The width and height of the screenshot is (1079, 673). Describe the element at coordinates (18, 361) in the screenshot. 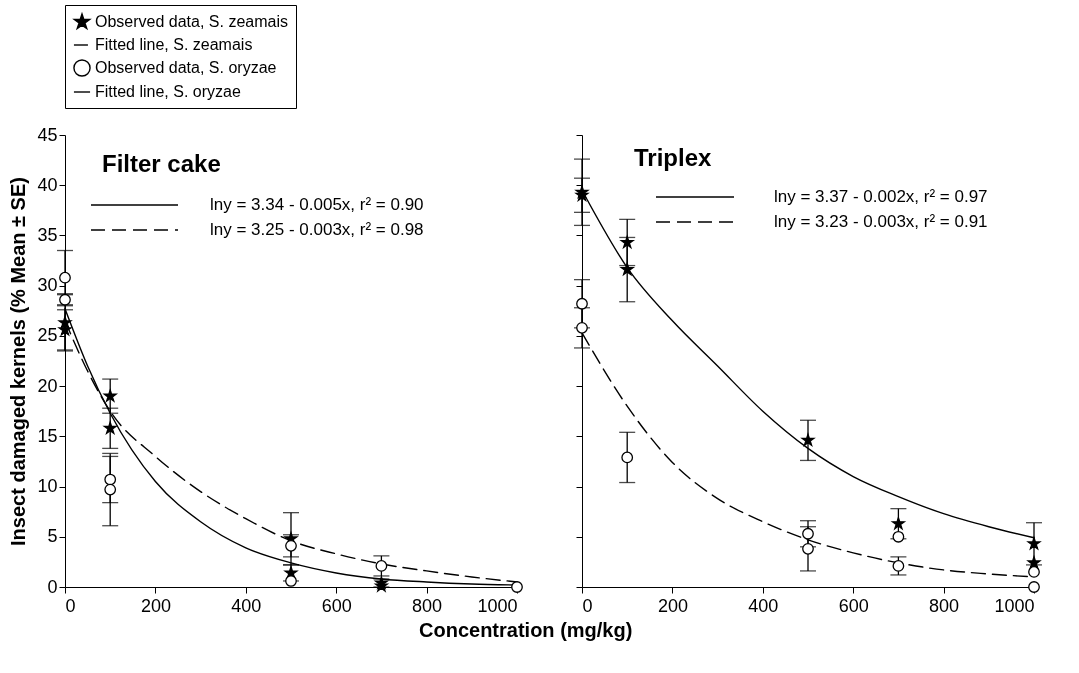

I see `y-axis-title: Insect damaged kernels (% Mean ± SE)` at that location.